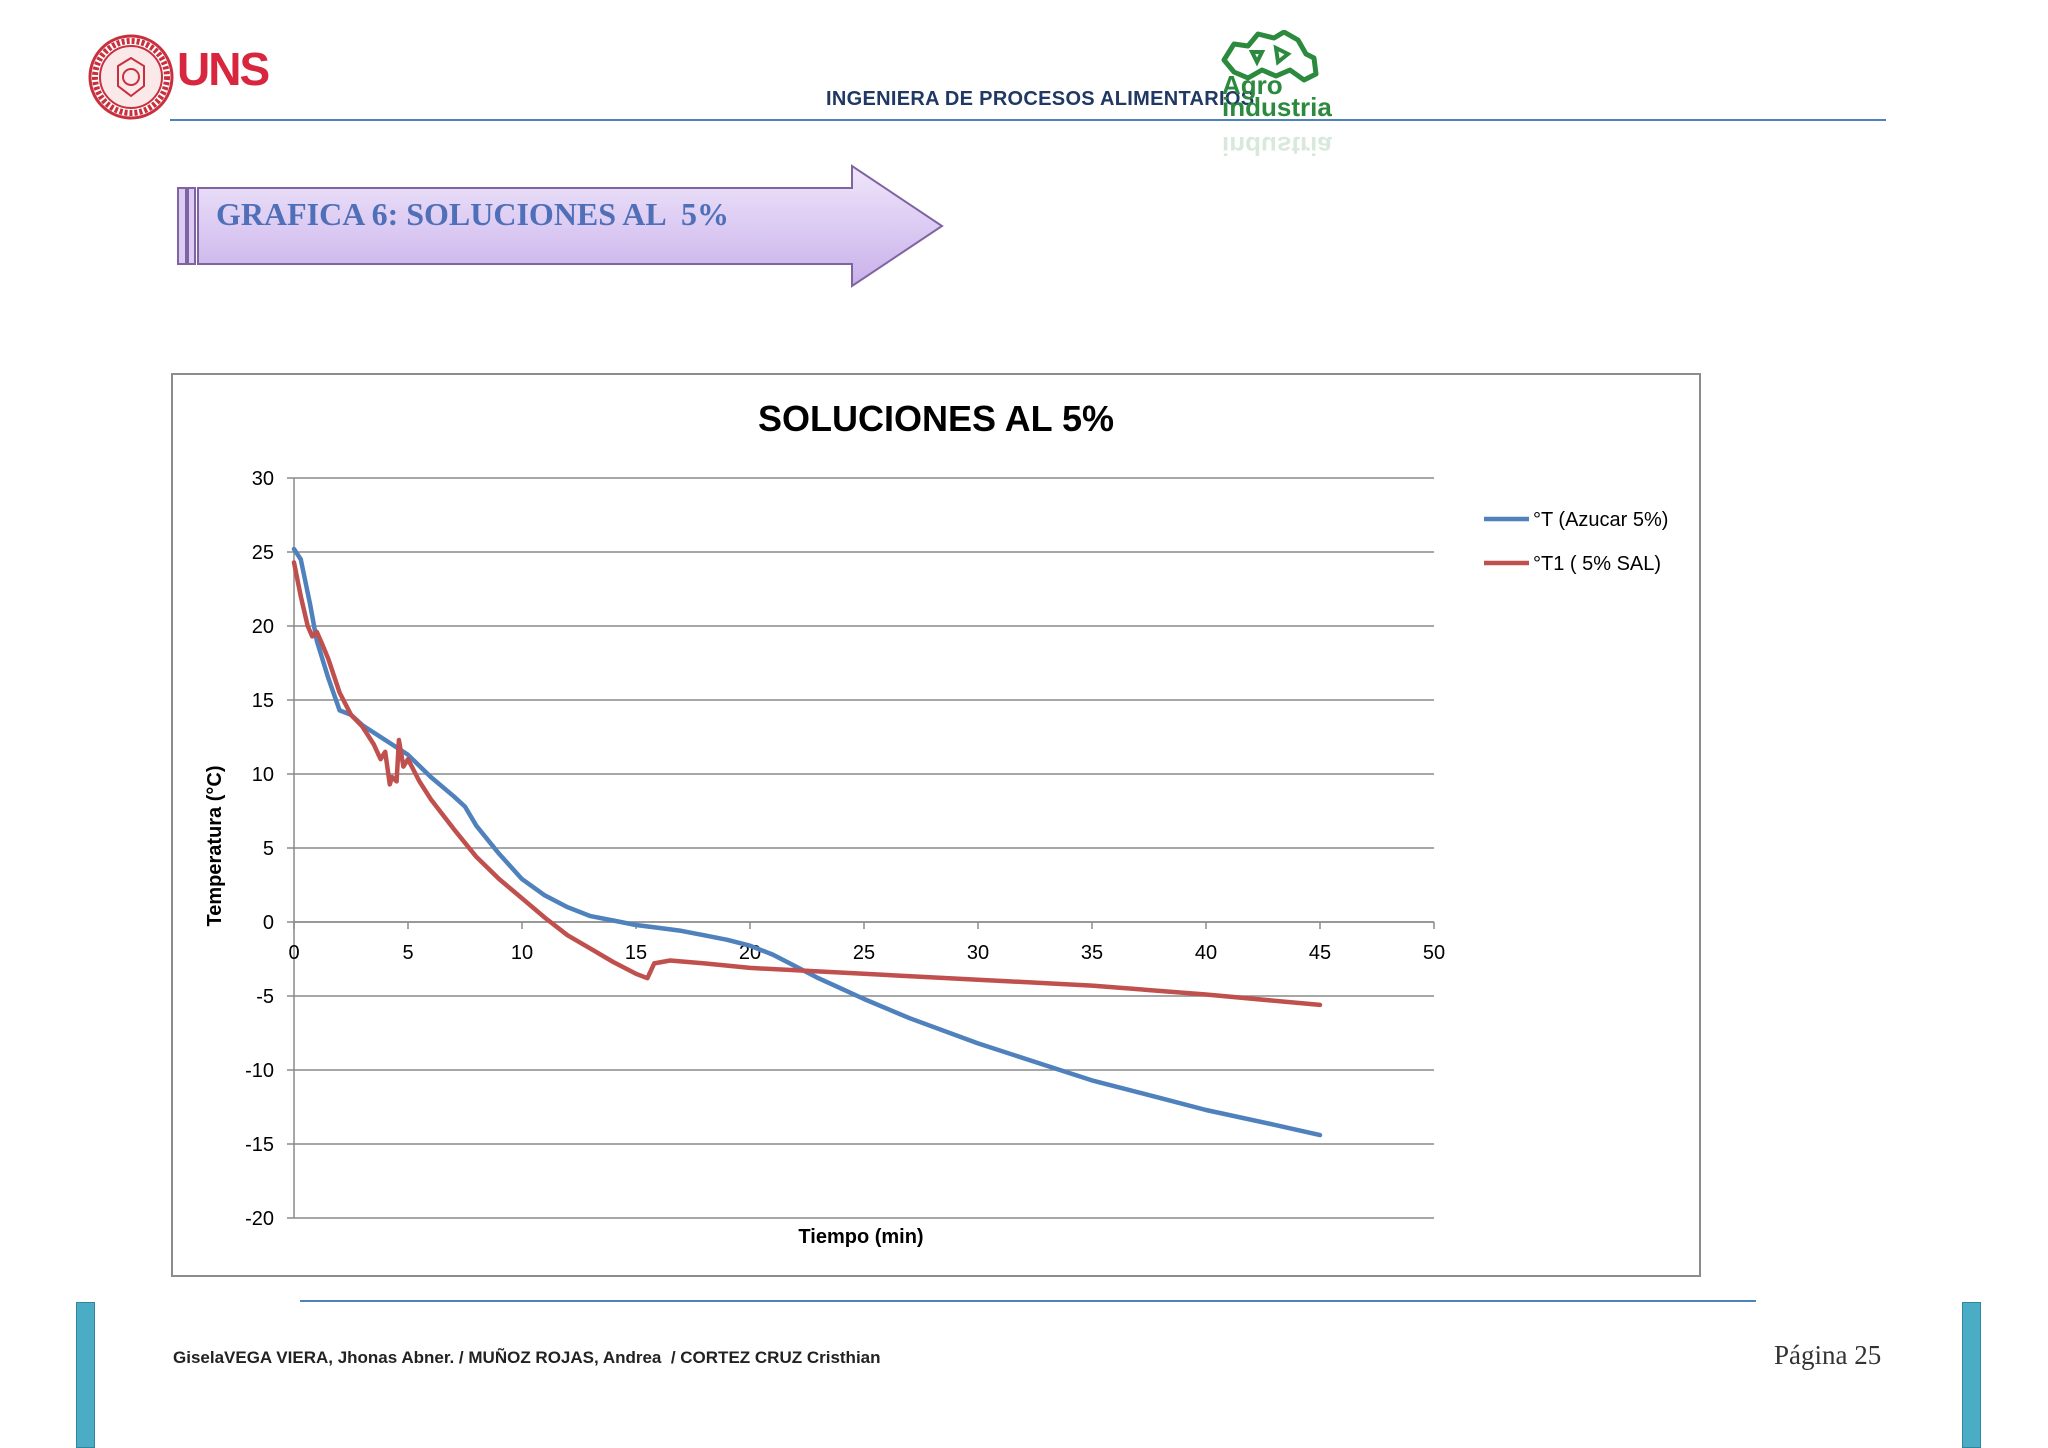 The height and width of the screenshot is (1448, 2048). What do you see at coordinates (259, 1071) in the screenshot?
I see `y-tick-label: -10` at bounding box center [259, 1071].